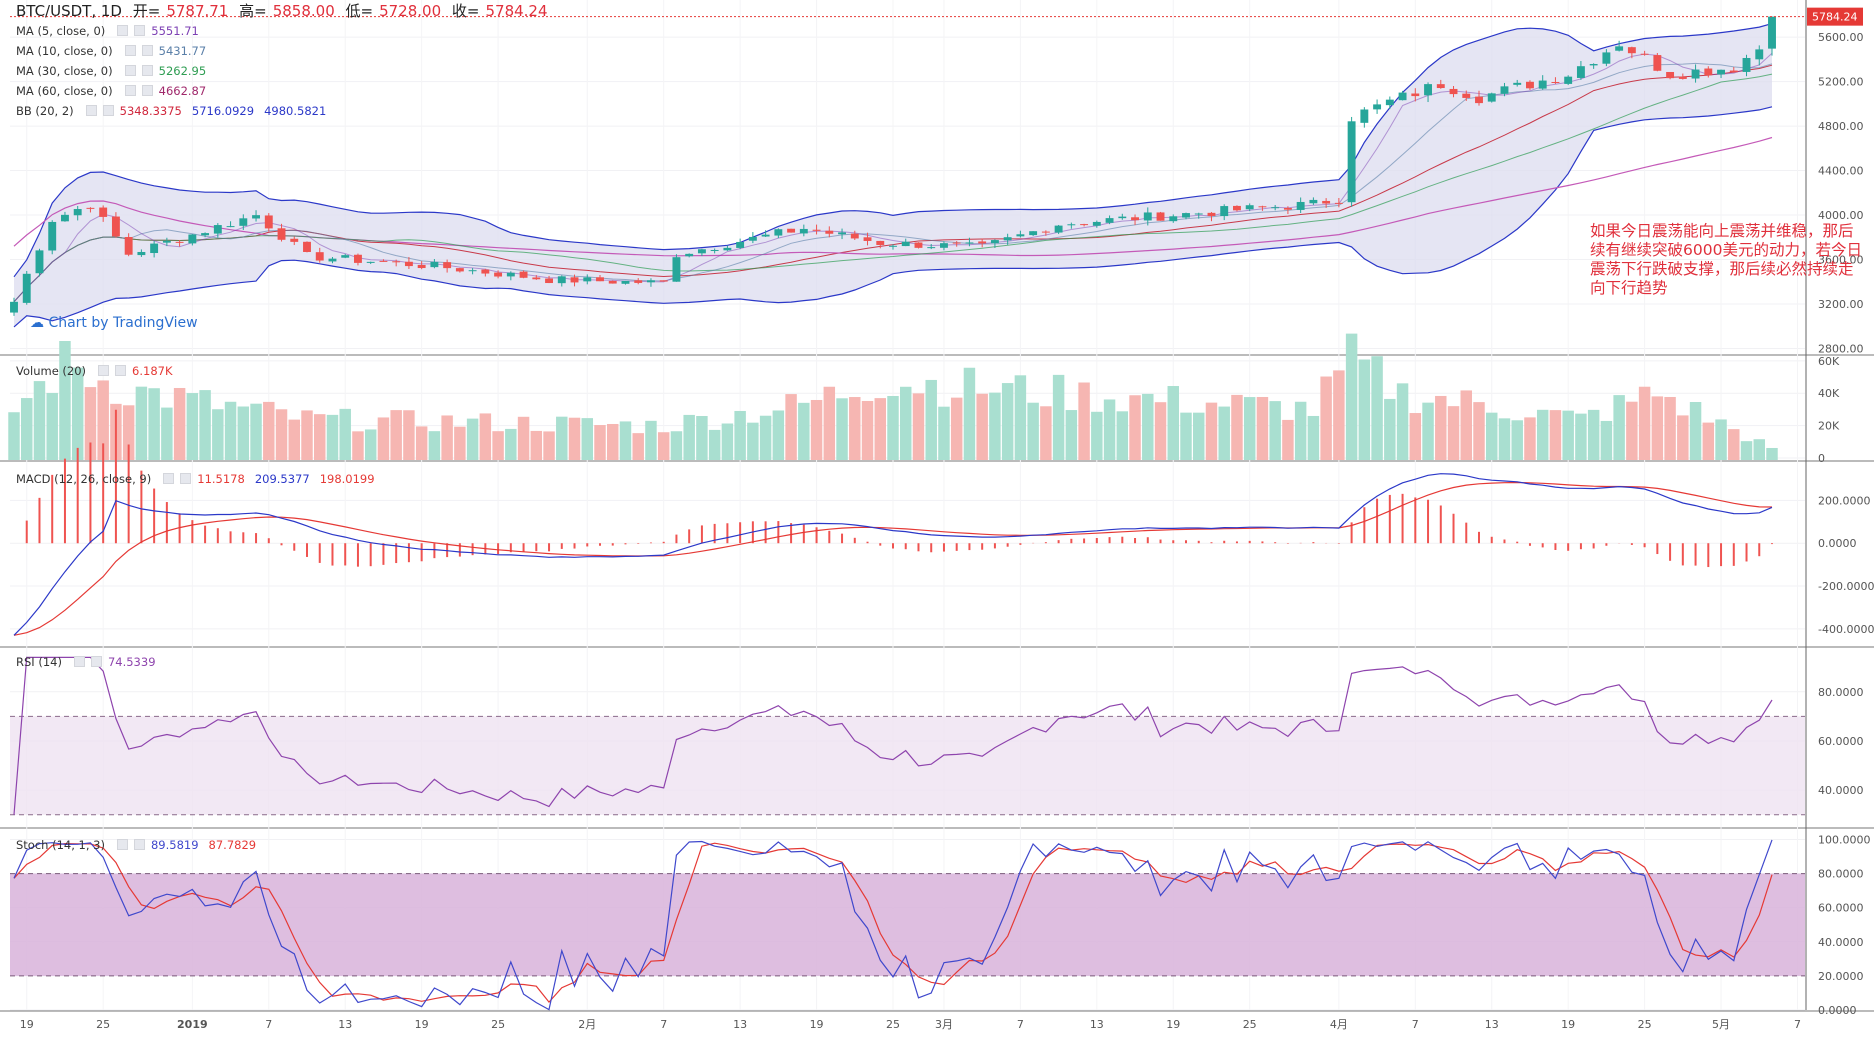 The image size is (1874, 1044). I want to click on legend-ma30: MA (30, close, 0) 5262.95, so click(116, 71).